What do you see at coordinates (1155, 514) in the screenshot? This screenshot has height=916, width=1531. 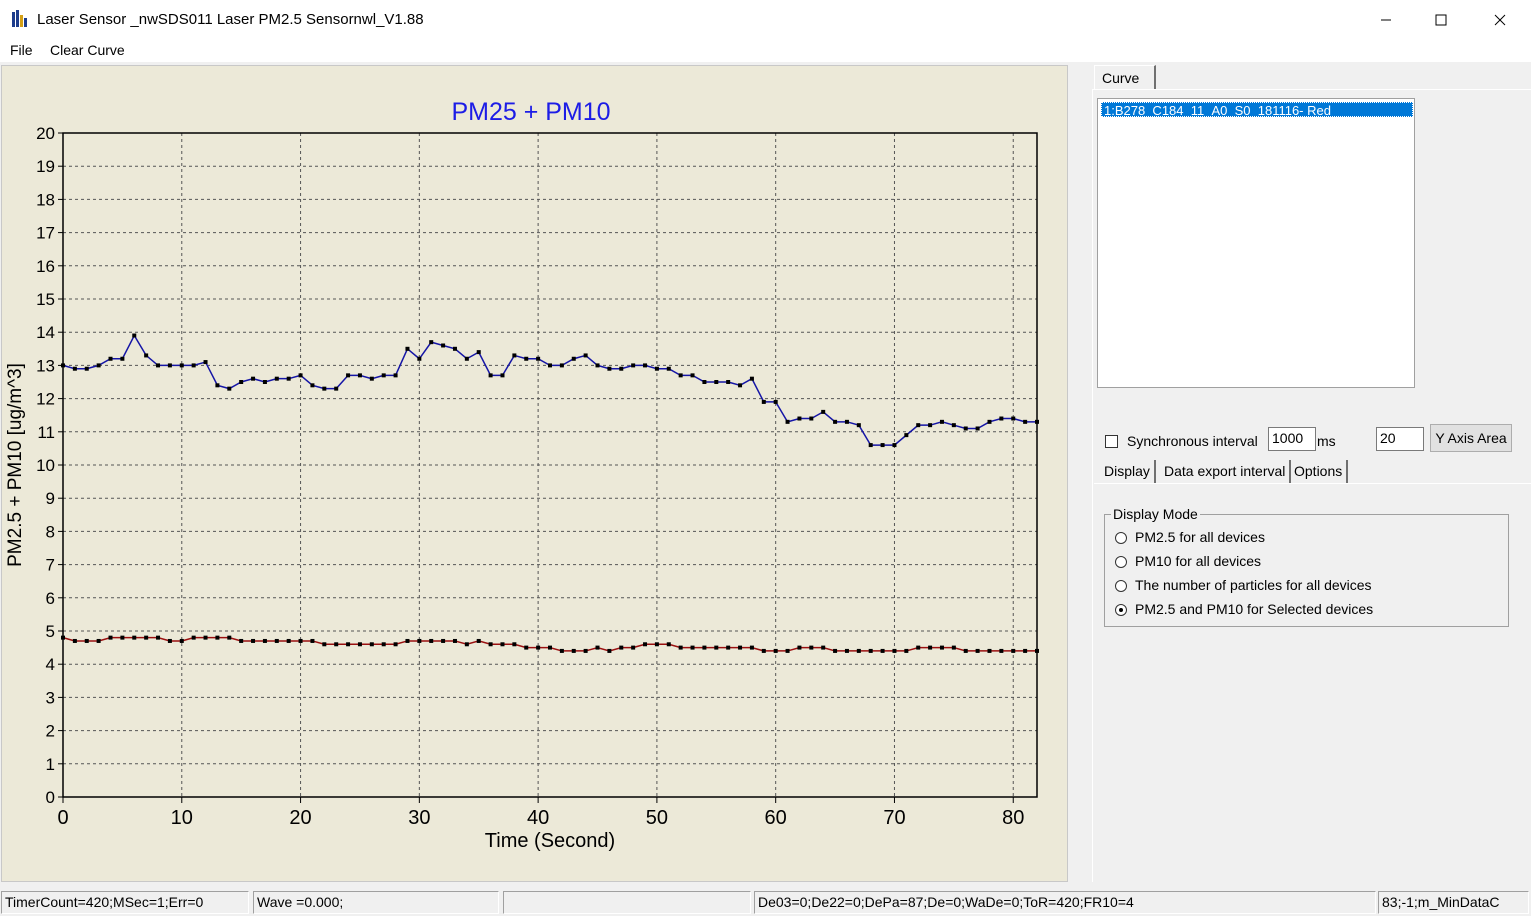 I see `display-mode-title: Display Mode` at bounding box center [1155, 514].